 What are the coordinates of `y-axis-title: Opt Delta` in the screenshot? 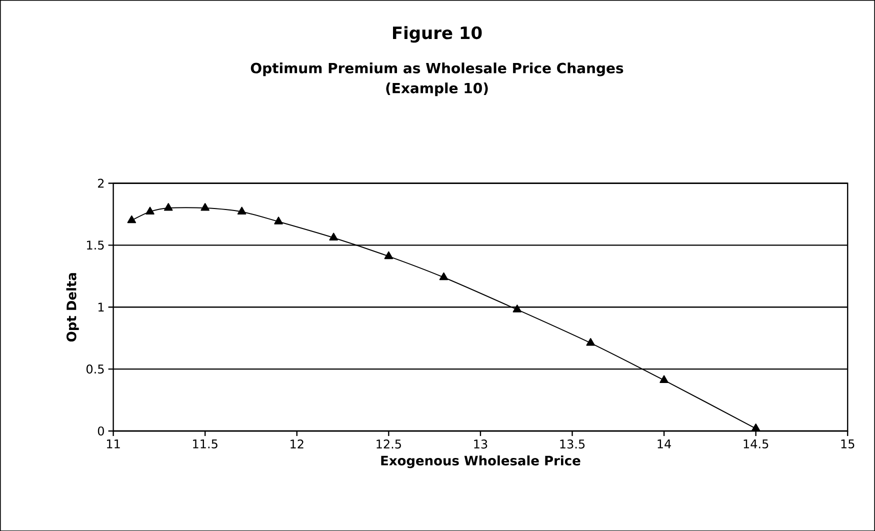 It's located at (72, 307).